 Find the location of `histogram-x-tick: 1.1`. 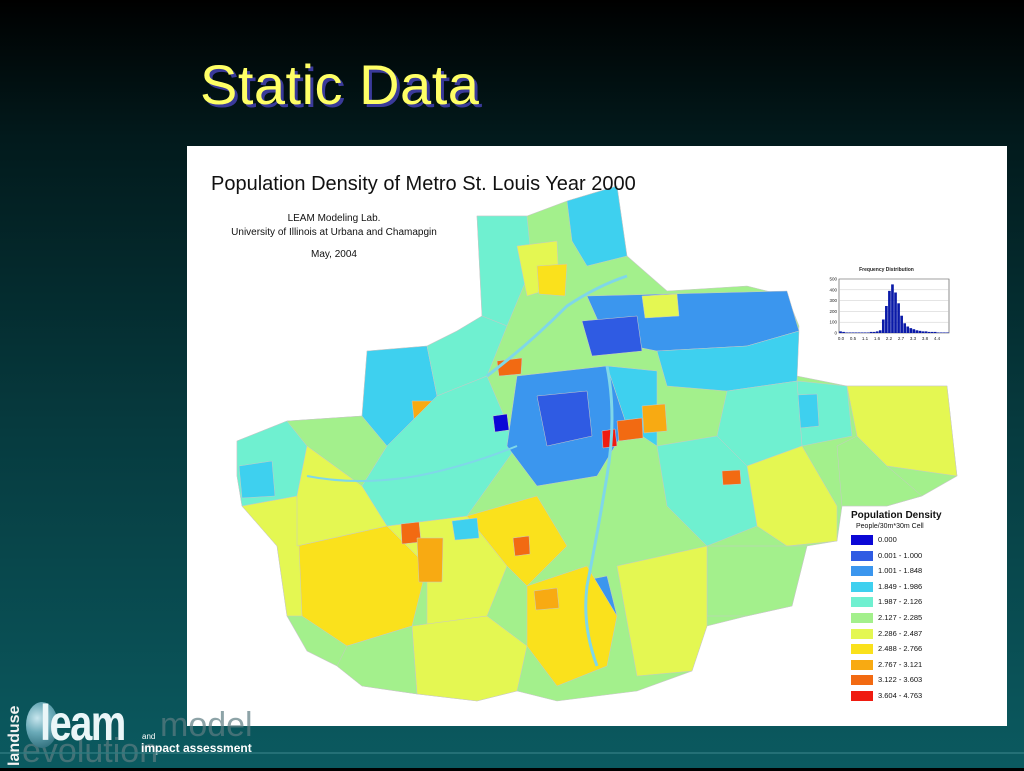

histogram-x-tick: 1.1 is located at coordinates (865, 338).